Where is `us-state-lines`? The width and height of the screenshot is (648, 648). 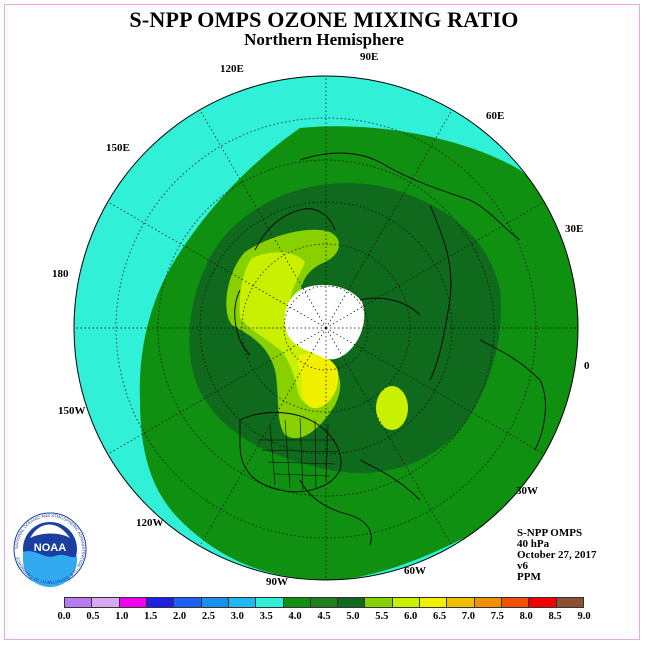
us-state-lines is located at coordinates (298, 454).